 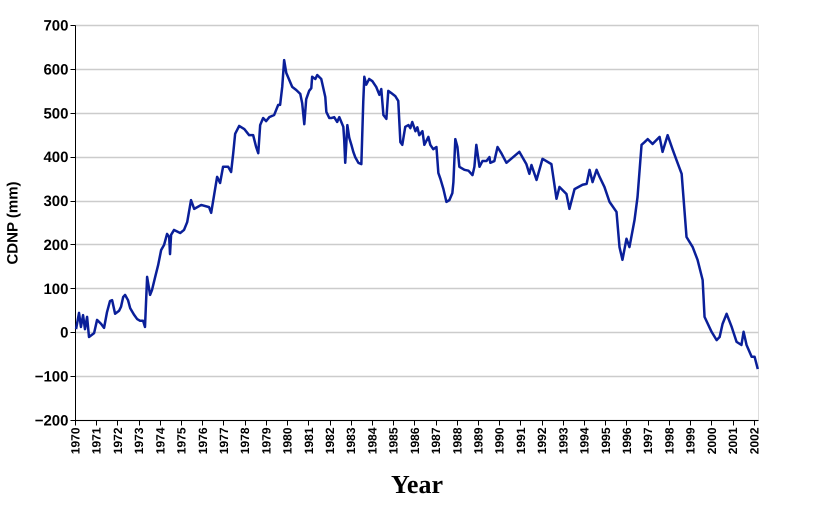 I want to click on x-tick-label: 1978, so click(x=245, y=440).